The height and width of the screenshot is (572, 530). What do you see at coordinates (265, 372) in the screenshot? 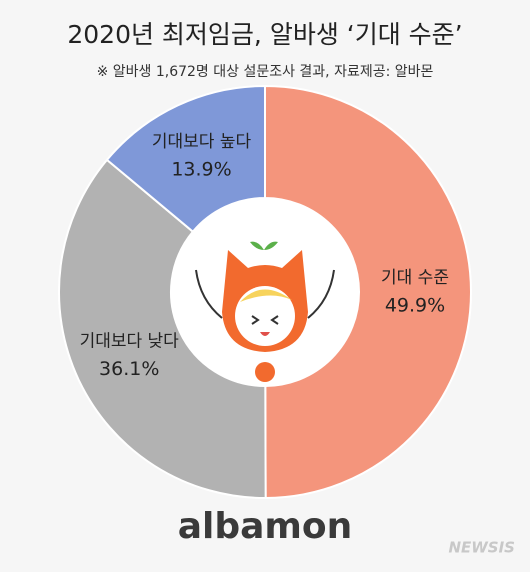
I see `mascot-badge` at bounding box center [265, 372].